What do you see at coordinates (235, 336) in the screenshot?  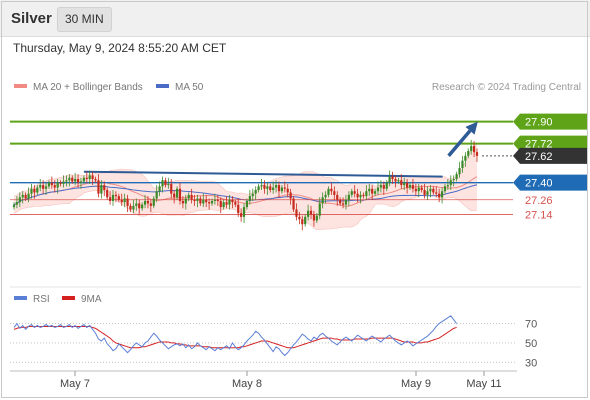 I see `rsi-line` at bounding box center [235, 336].